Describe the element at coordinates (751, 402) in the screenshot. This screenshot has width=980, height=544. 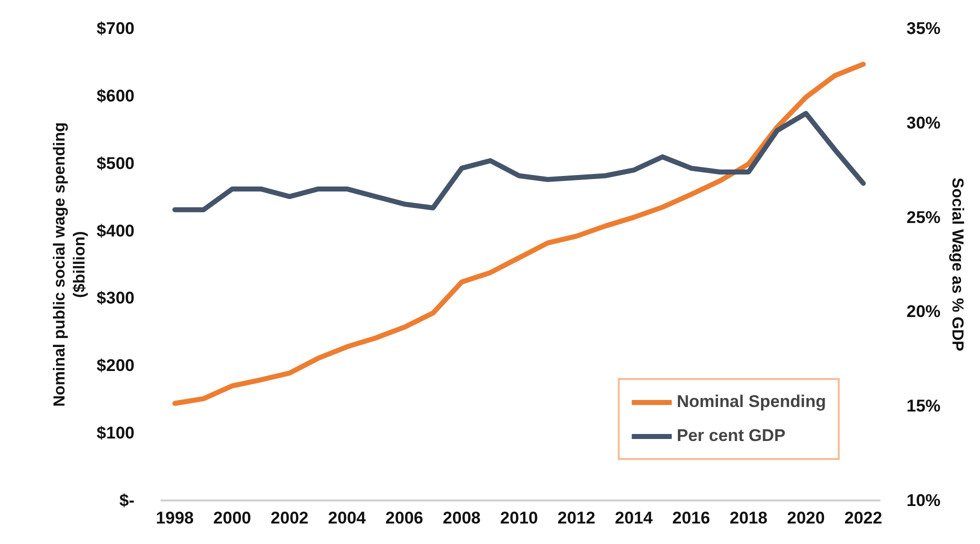
I see `legend-label: Nominal Spending` at that location.